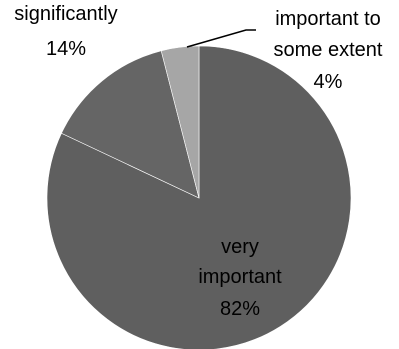 The width and height of the screenshot is (399, 349). Describe the element at coordinates (328, 19) in the screenshot. I see `slice-label-important-to-some-extent-line1: important to` at that location.